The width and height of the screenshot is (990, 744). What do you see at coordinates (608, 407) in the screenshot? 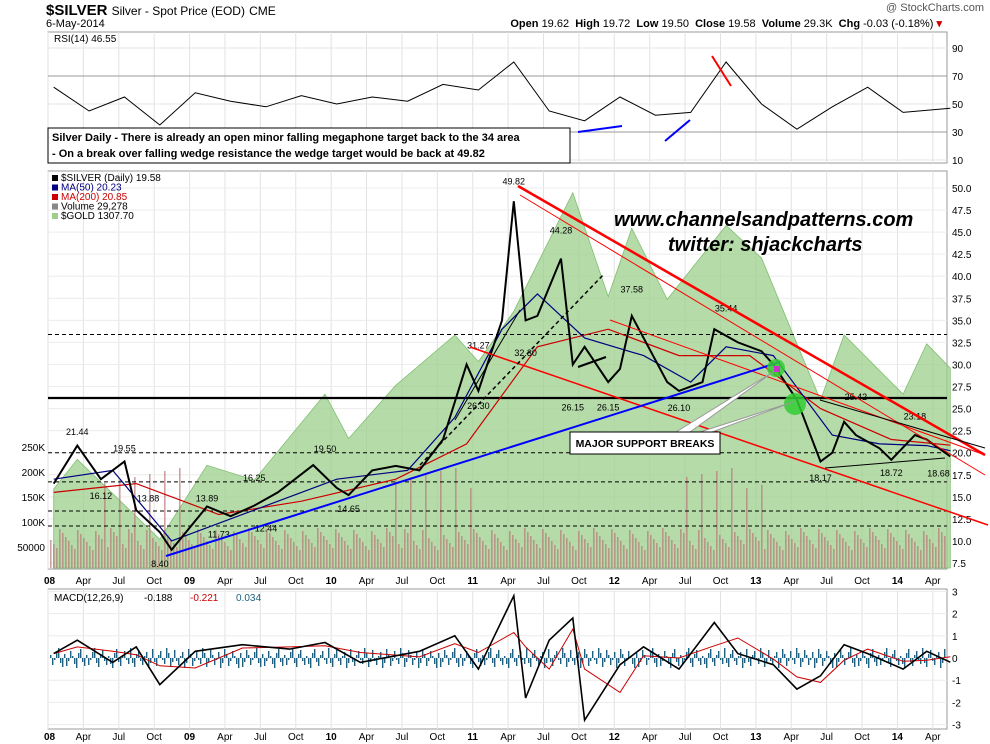
I see `price-data-label: 26.15` at bounding box center [608, 407].